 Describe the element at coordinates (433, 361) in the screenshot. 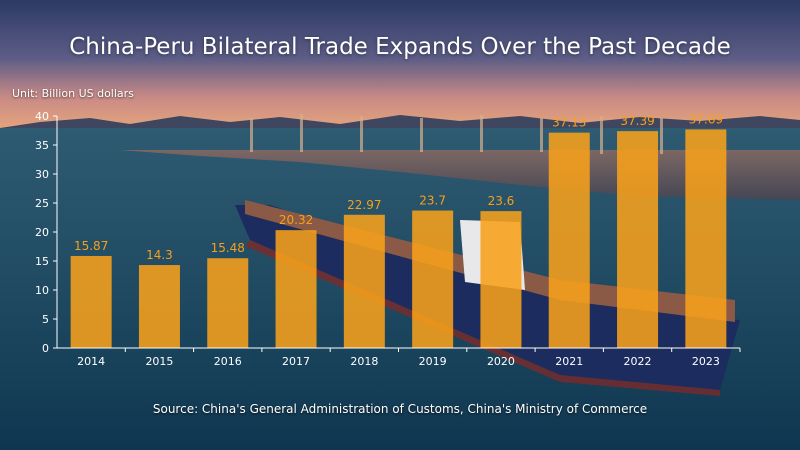

I see `x-tick-label-2019: 2019` at that location.